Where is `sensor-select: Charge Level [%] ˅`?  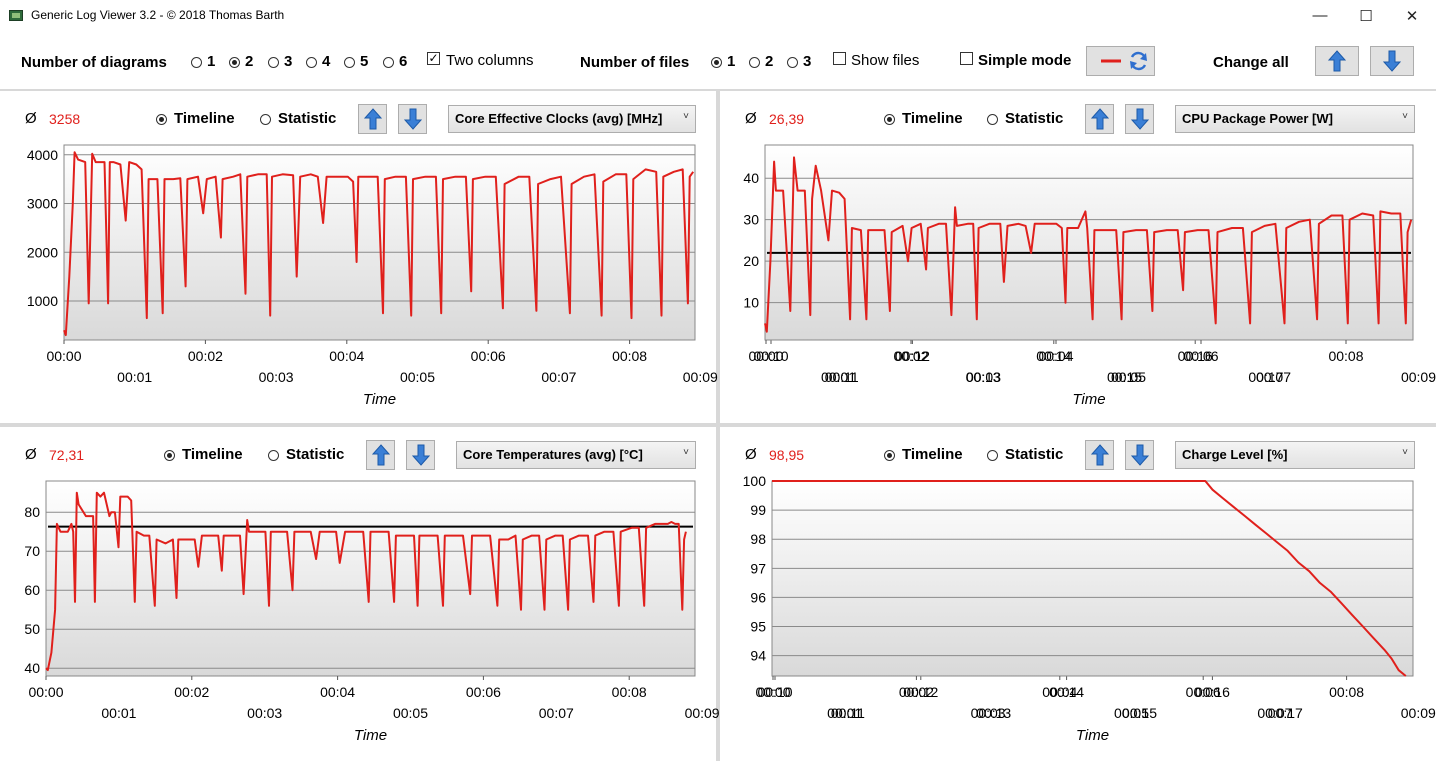 sensor-select: Charge Level [%] ˅ is located at coordinates (1295, 455).